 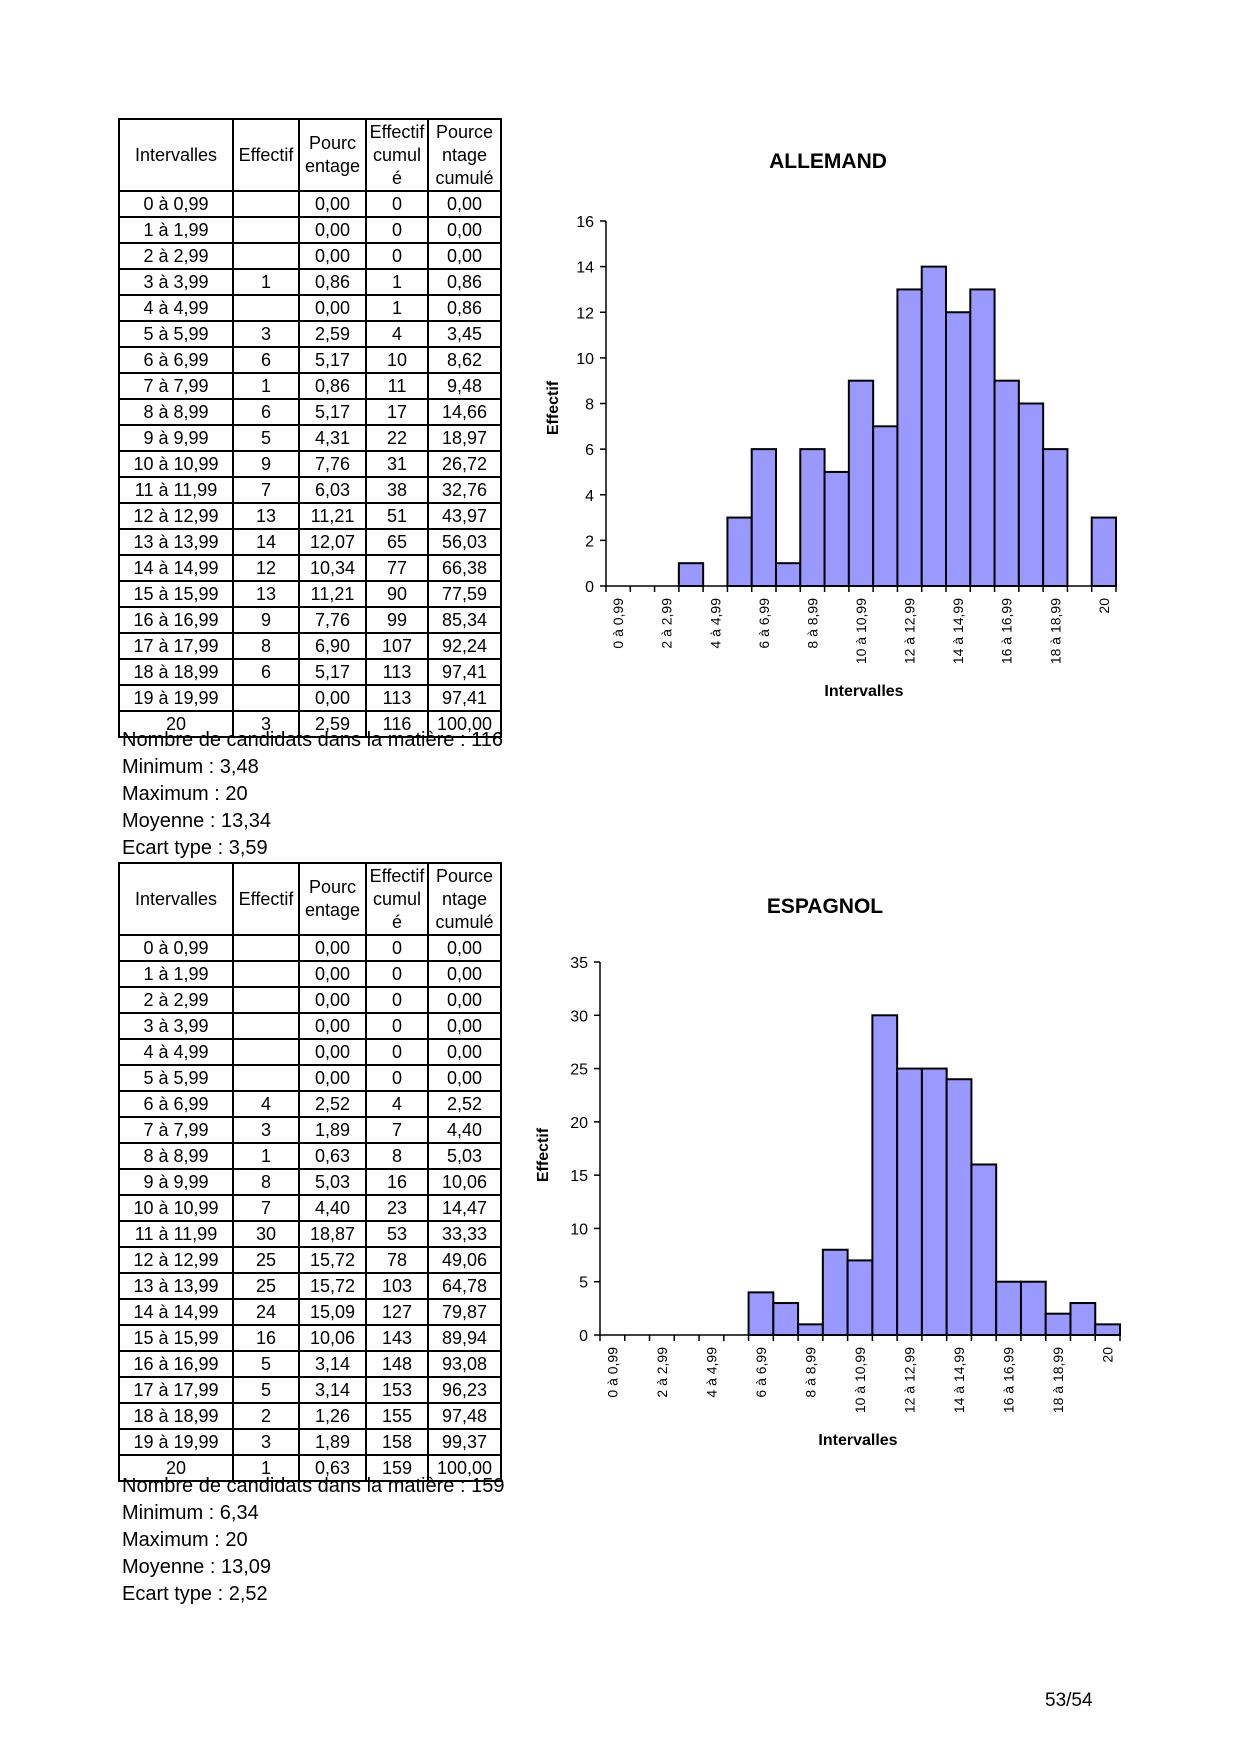 I want to click on y-tick-label: 25, so click(x=579, y=1070).